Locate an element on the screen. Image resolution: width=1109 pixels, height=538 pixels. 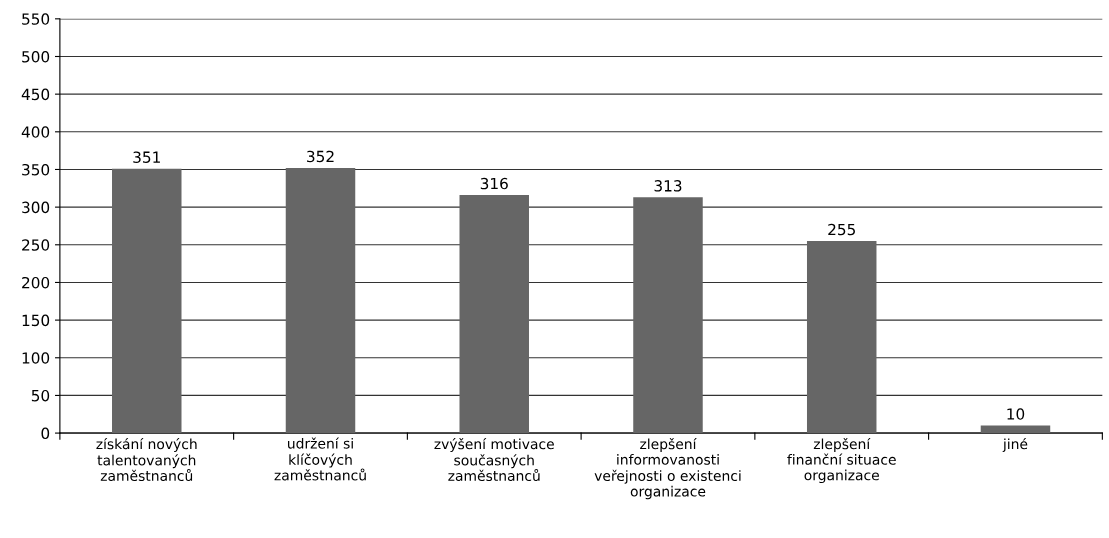
y-tick-label: 550 is located at coordinates (36, 19).